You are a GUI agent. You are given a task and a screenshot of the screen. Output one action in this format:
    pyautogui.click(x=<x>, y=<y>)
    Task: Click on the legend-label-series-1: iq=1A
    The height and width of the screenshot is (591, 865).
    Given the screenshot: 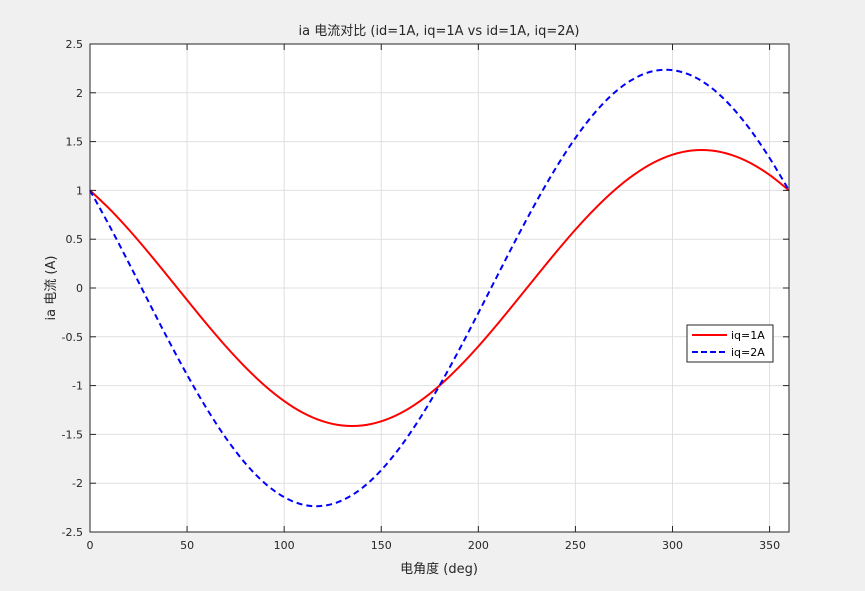 What is the action you would take?
    pyautogui.click(x=748, y=335)
    